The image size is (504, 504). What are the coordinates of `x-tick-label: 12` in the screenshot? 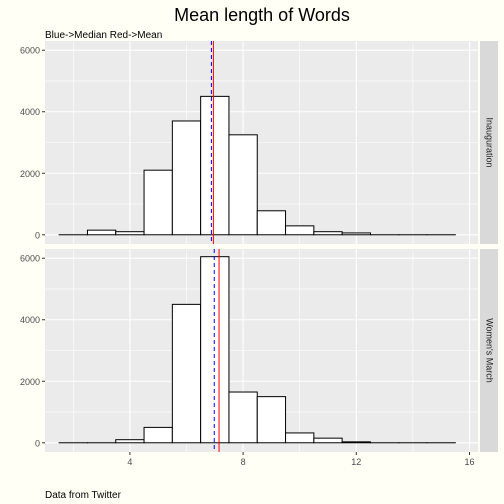 It's located at (356, 462).